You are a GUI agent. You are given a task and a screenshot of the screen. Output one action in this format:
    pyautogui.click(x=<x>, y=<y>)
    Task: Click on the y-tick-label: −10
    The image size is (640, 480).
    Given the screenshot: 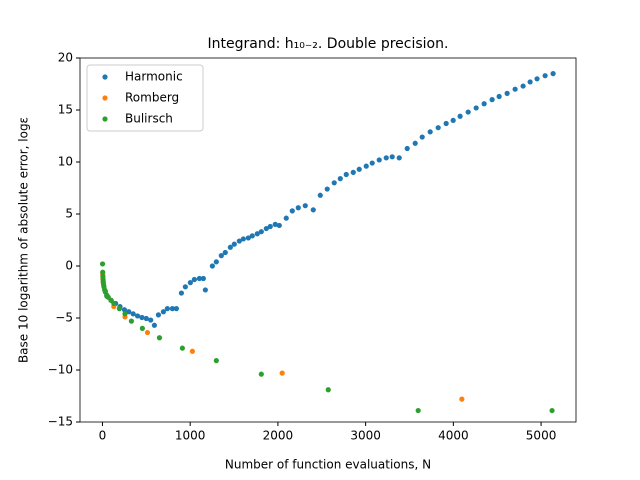 What is the action you would take?
    pyautogui.click(x=60, y=370)
    